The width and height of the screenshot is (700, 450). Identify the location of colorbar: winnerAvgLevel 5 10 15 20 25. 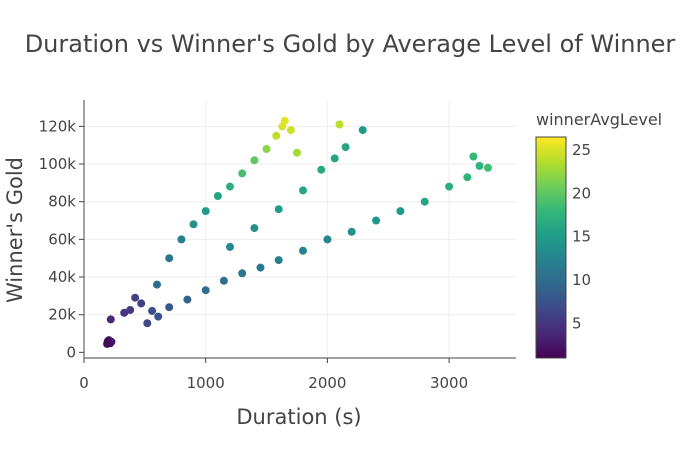
(598, 234).